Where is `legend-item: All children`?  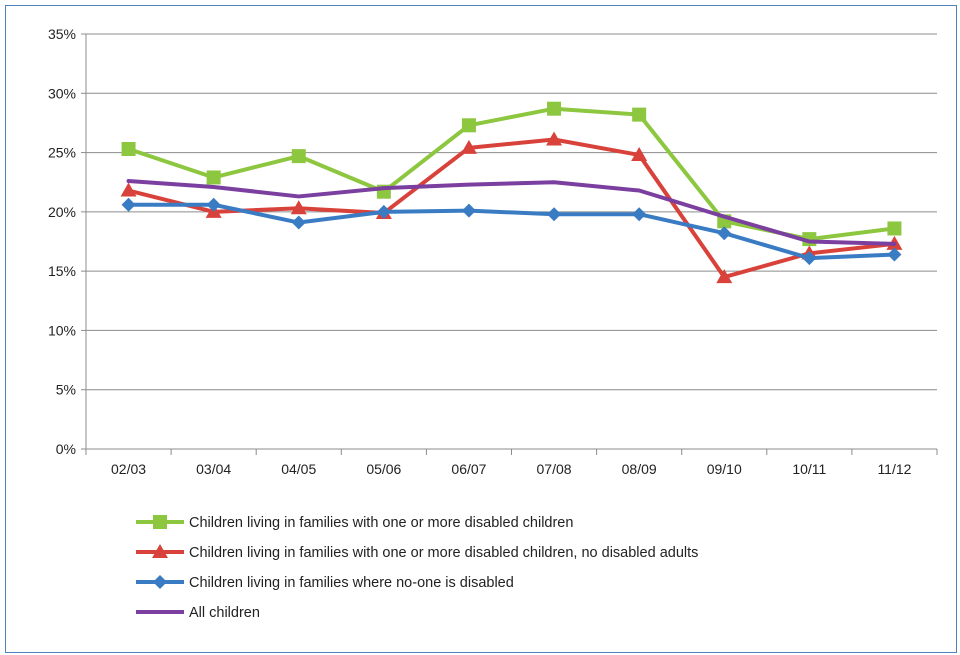
legend-item: All children is located at coordinates (198, 613).